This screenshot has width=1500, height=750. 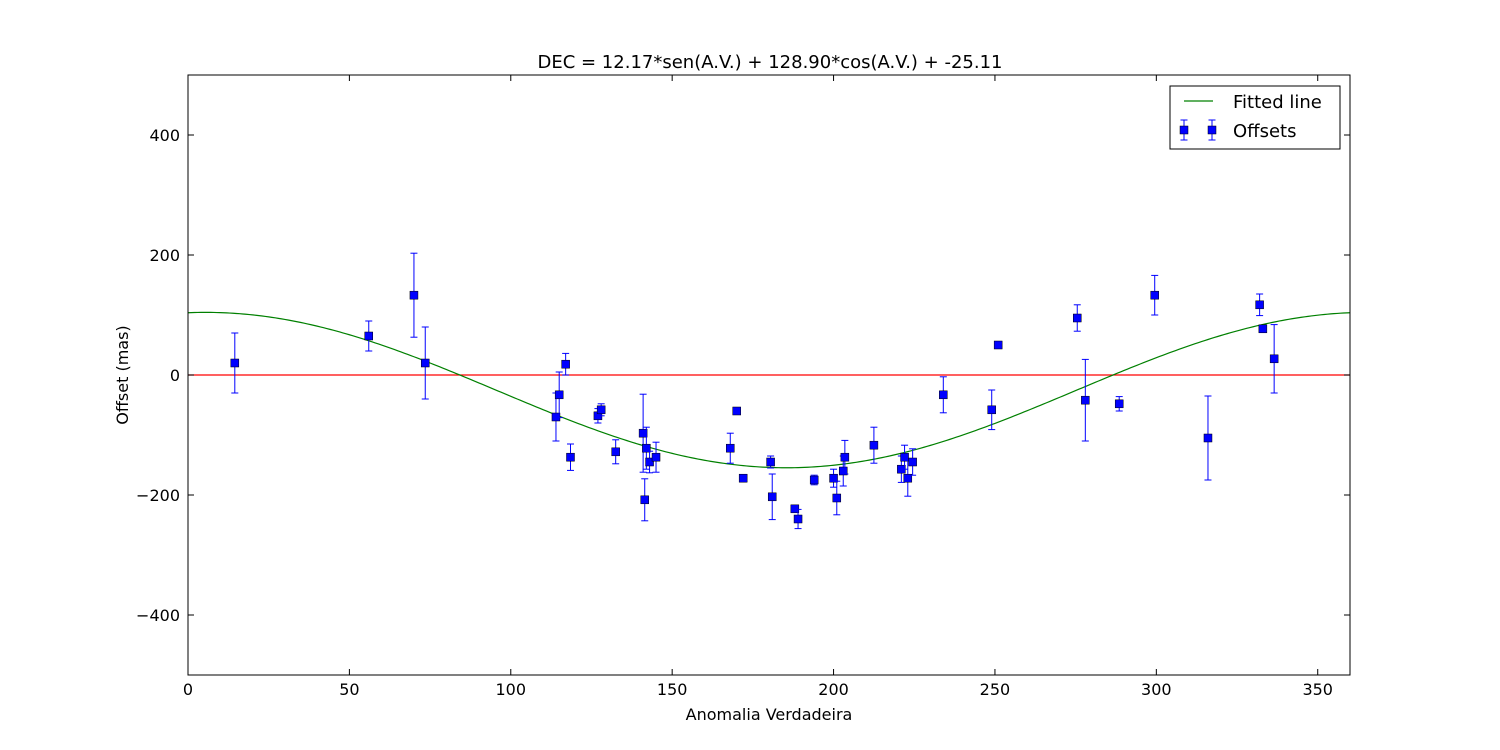 What do you see at coordinates (158, 615) in the screenshot?
I see `y-tick-label: −400` at bounding box center [158, 615].